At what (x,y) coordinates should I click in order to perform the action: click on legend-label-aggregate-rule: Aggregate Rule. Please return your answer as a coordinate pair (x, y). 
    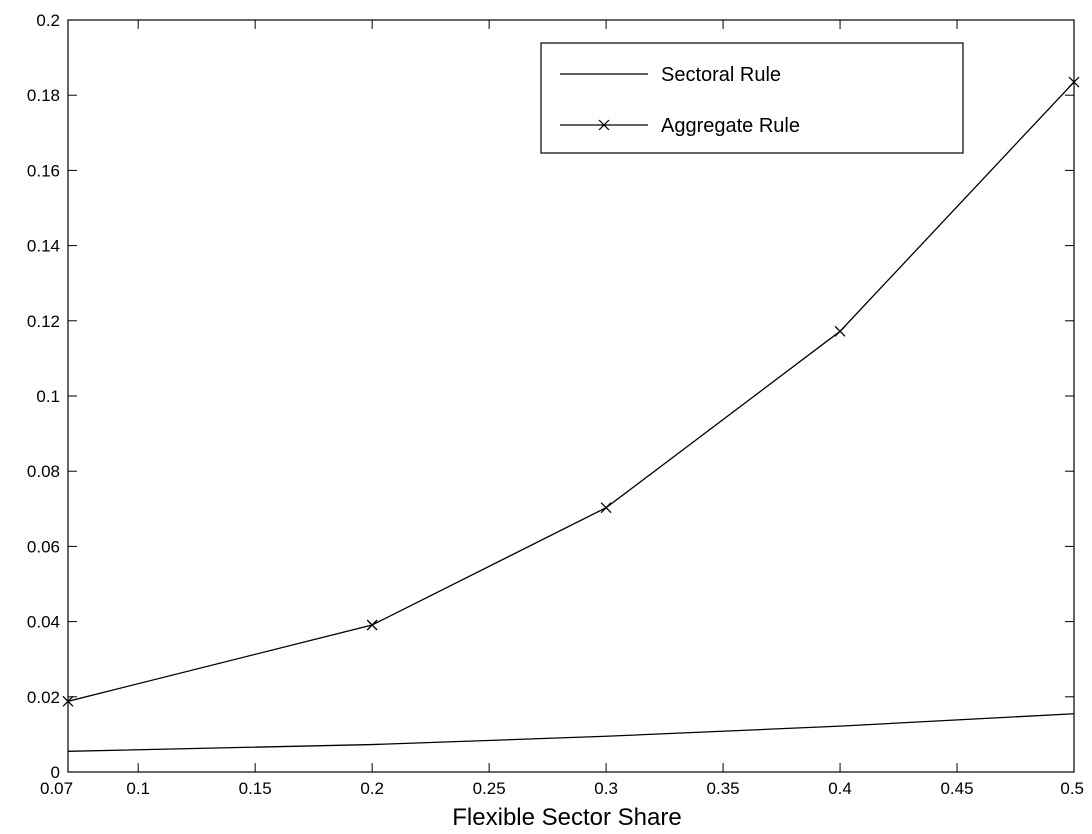
    Looking at the image, I should click on (730, 126).